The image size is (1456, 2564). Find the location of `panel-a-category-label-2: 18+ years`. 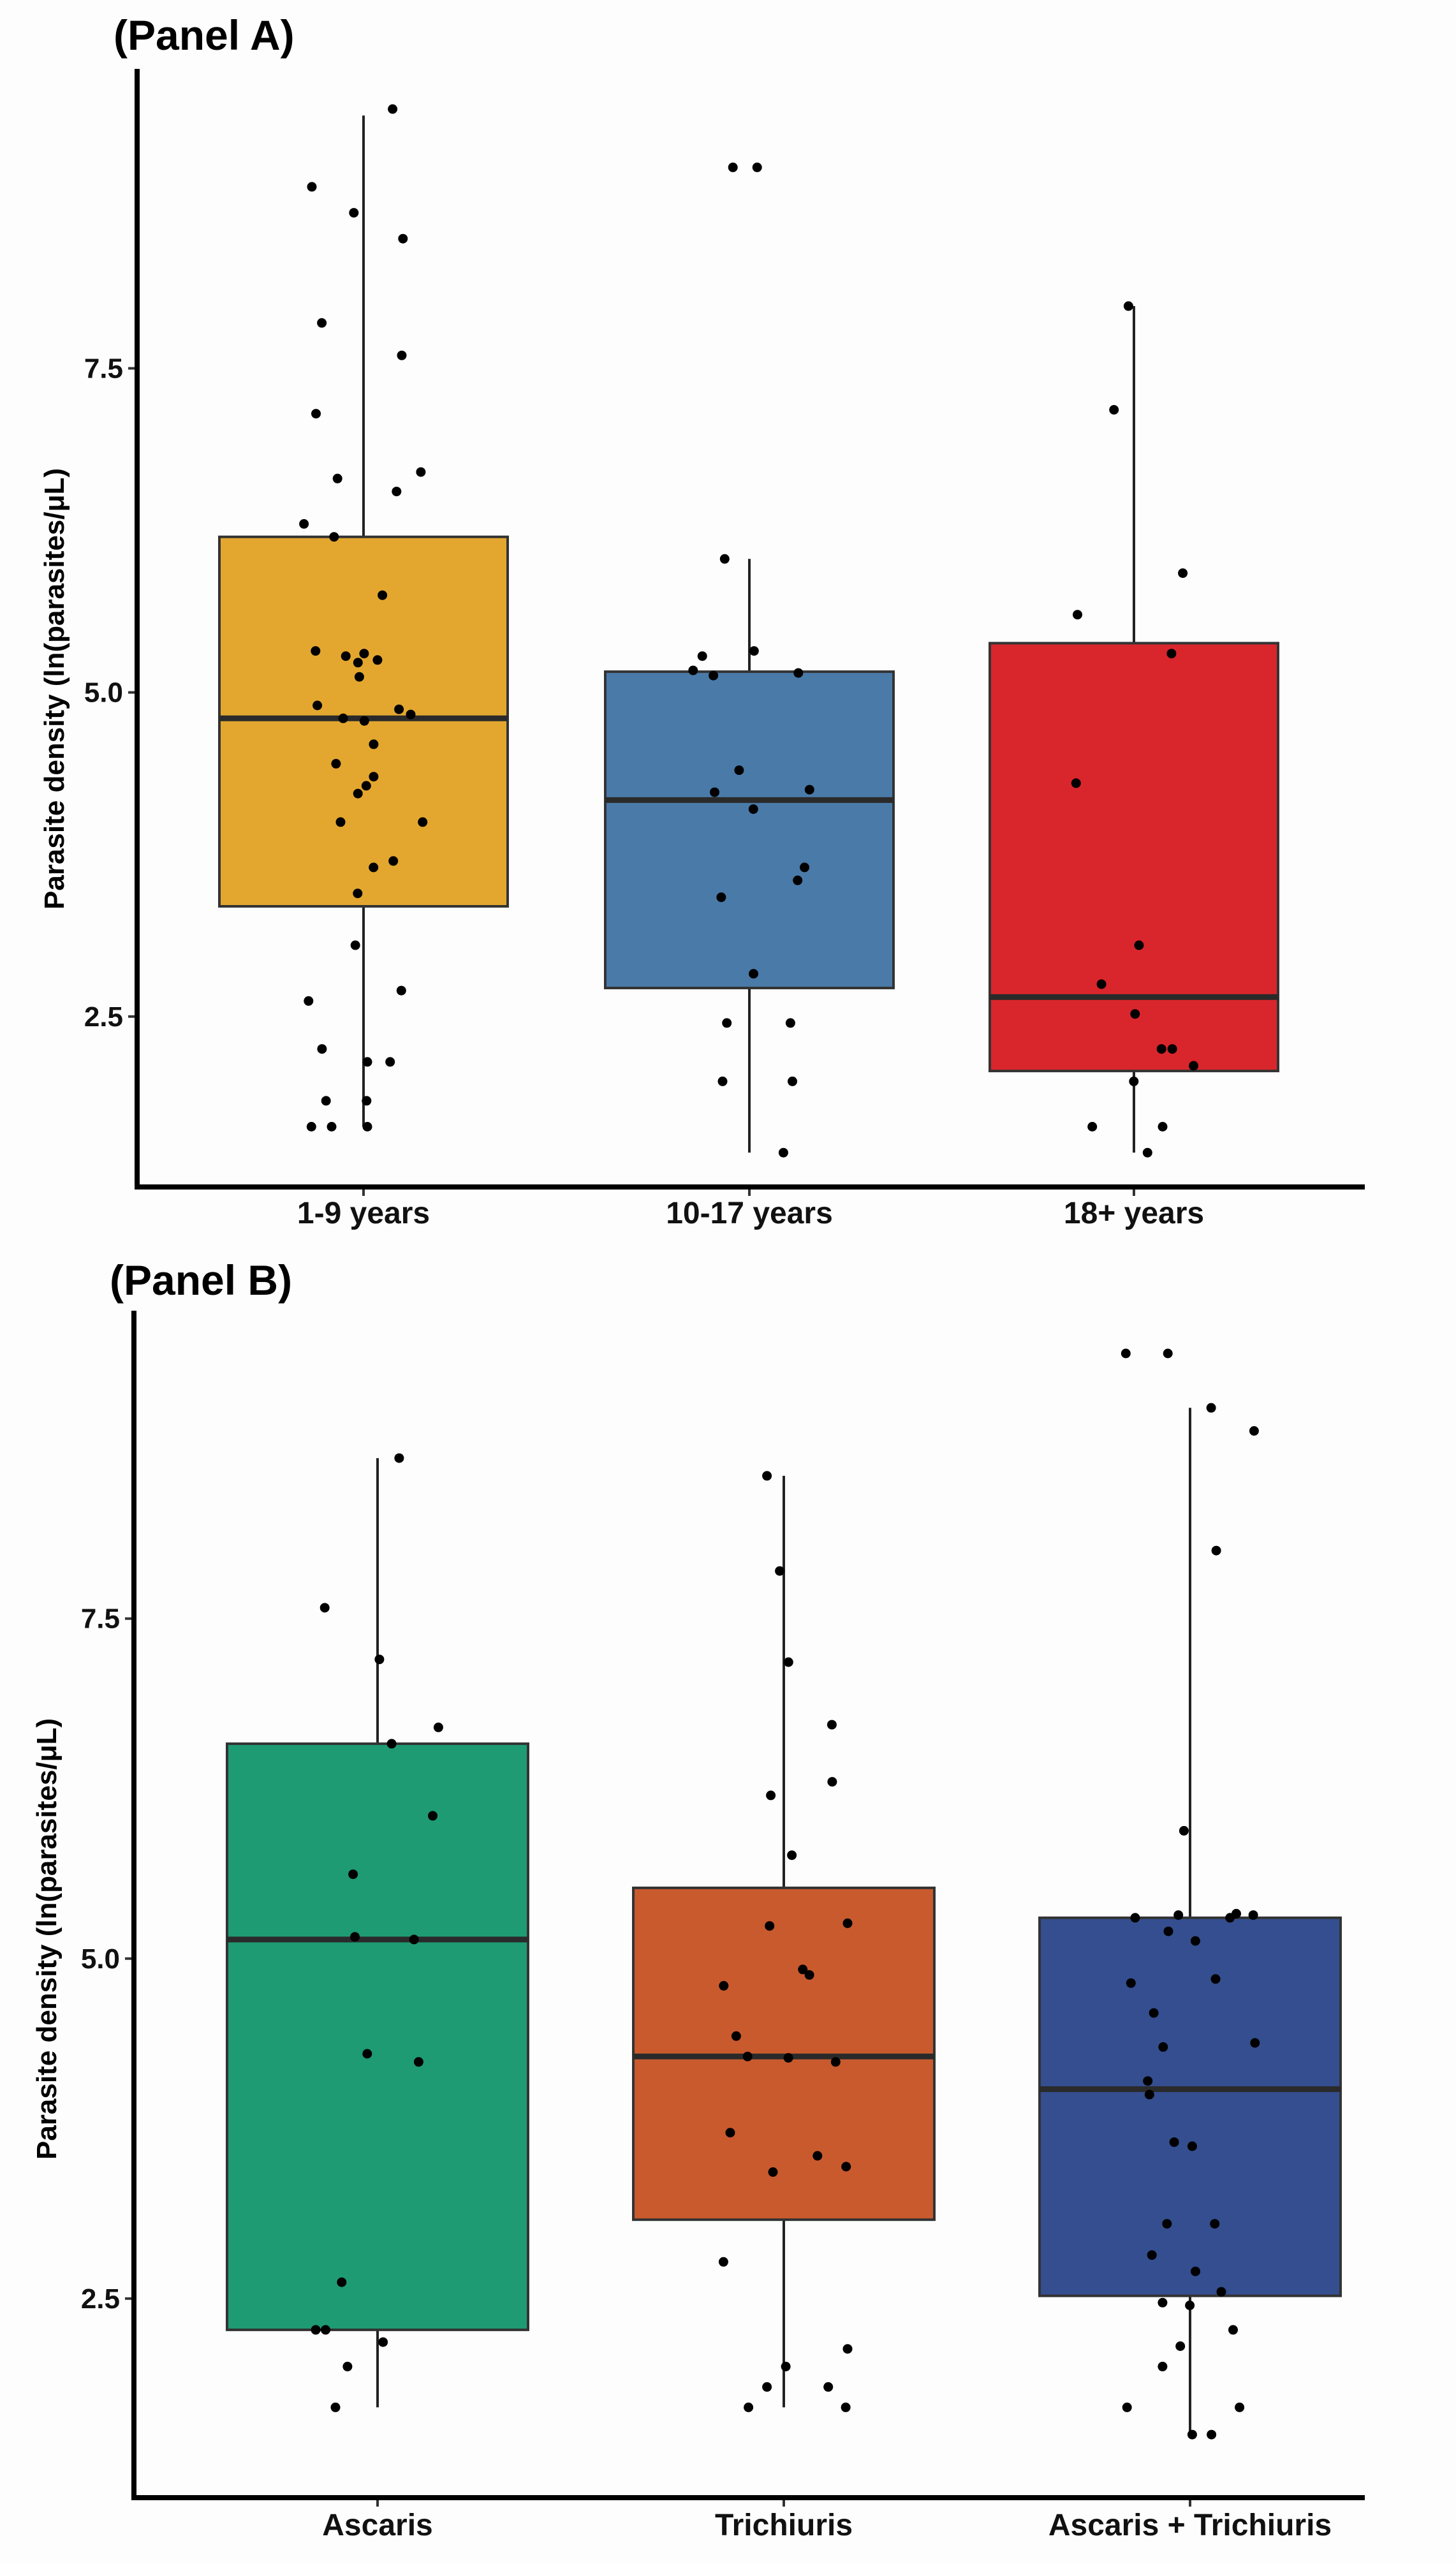

panel-a-category-label-2: 18+ years is located at coordinates (1134, 1213).